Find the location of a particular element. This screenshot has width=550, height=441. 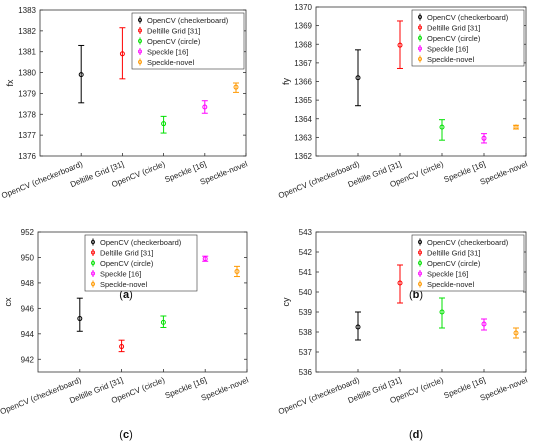

y-tick-label: 1379 is located at coordinates (27, 93).